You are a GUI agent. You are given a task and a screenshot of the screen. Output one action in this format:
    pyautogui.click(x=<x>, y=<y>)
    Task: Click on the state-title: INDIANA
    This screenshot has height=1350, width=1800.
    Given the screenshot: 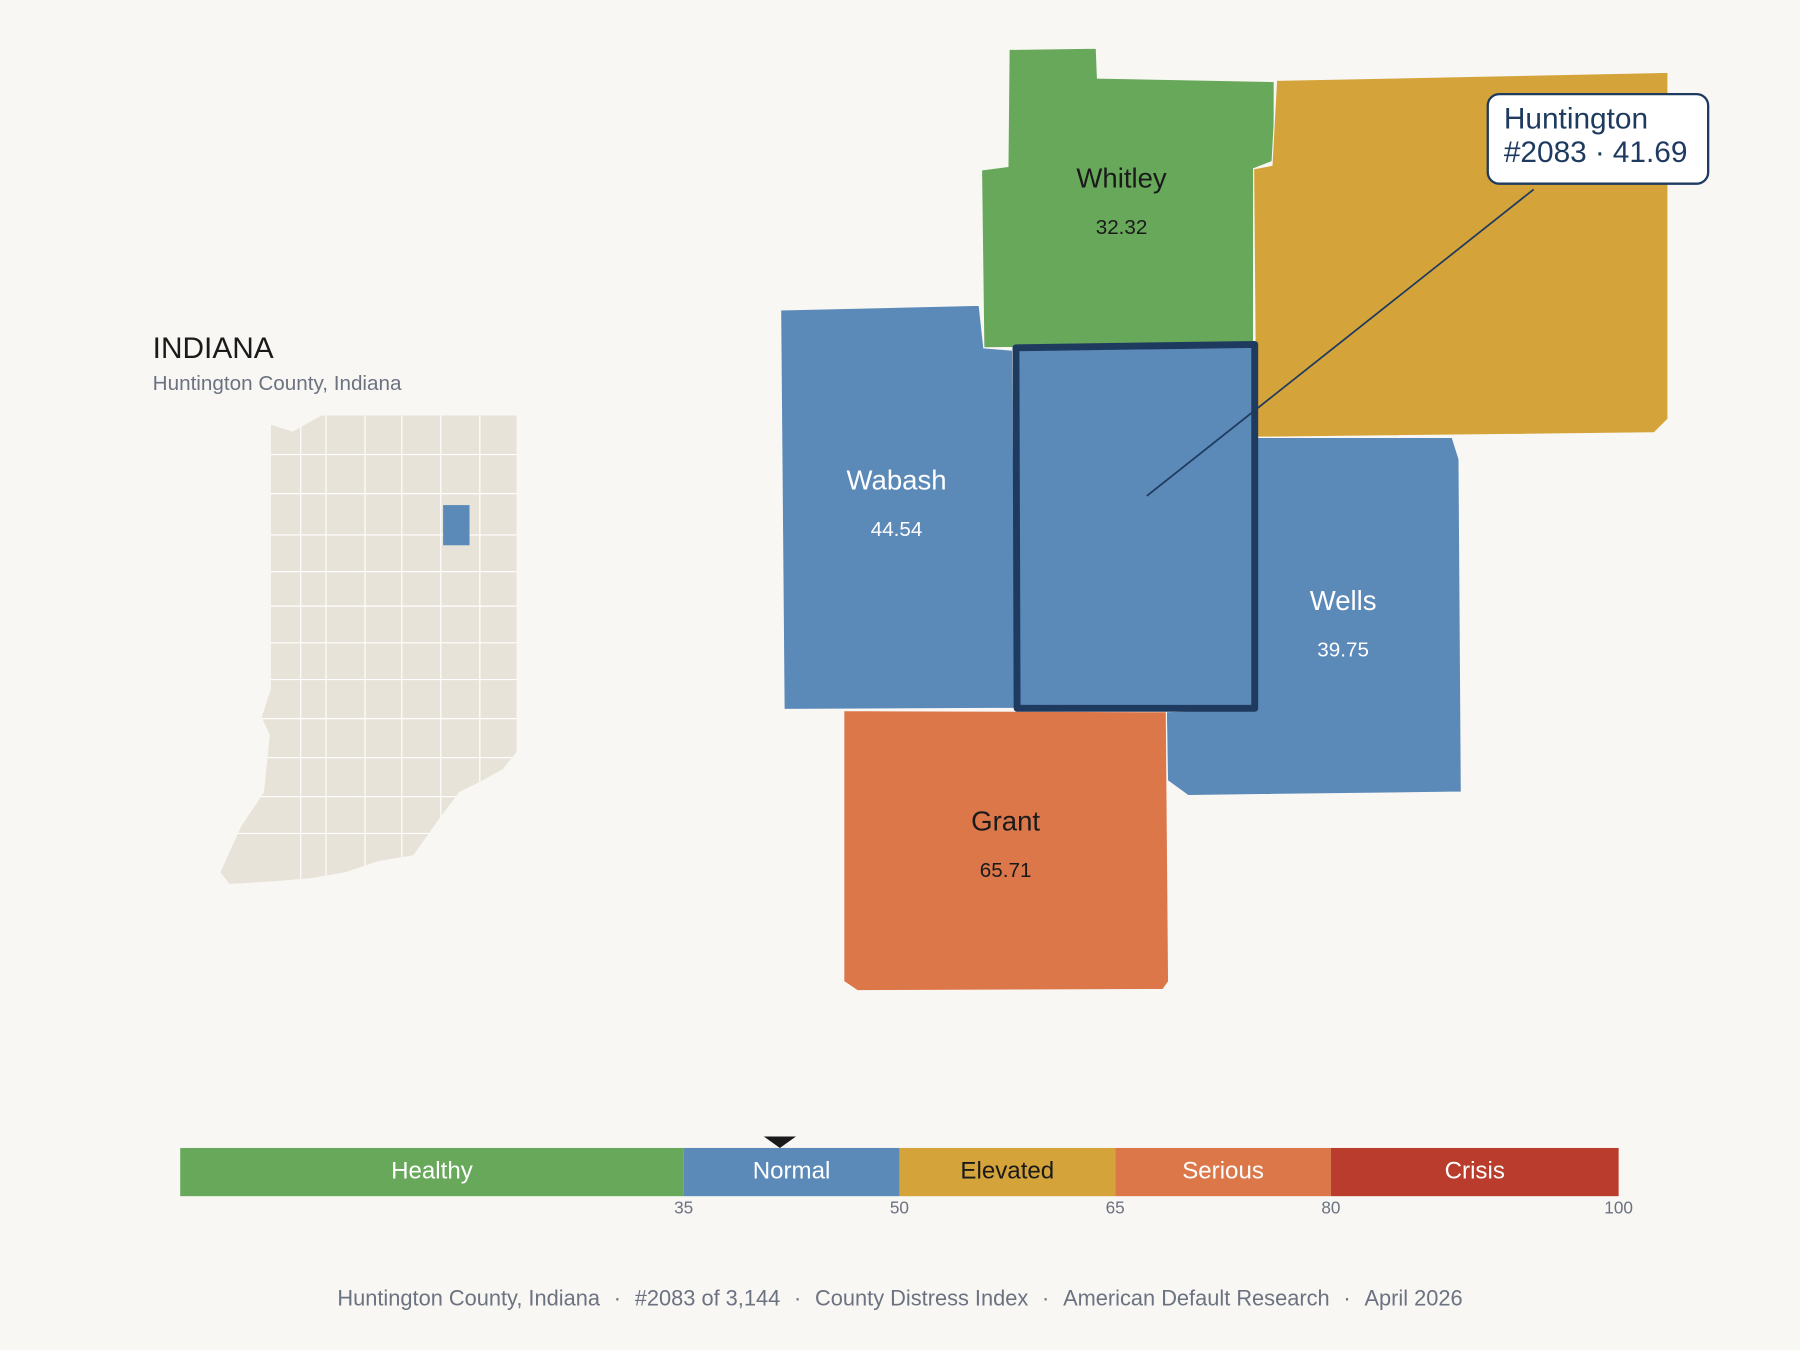 What is the action you would take?
    pyautogui.click(x=213, y=348)
    